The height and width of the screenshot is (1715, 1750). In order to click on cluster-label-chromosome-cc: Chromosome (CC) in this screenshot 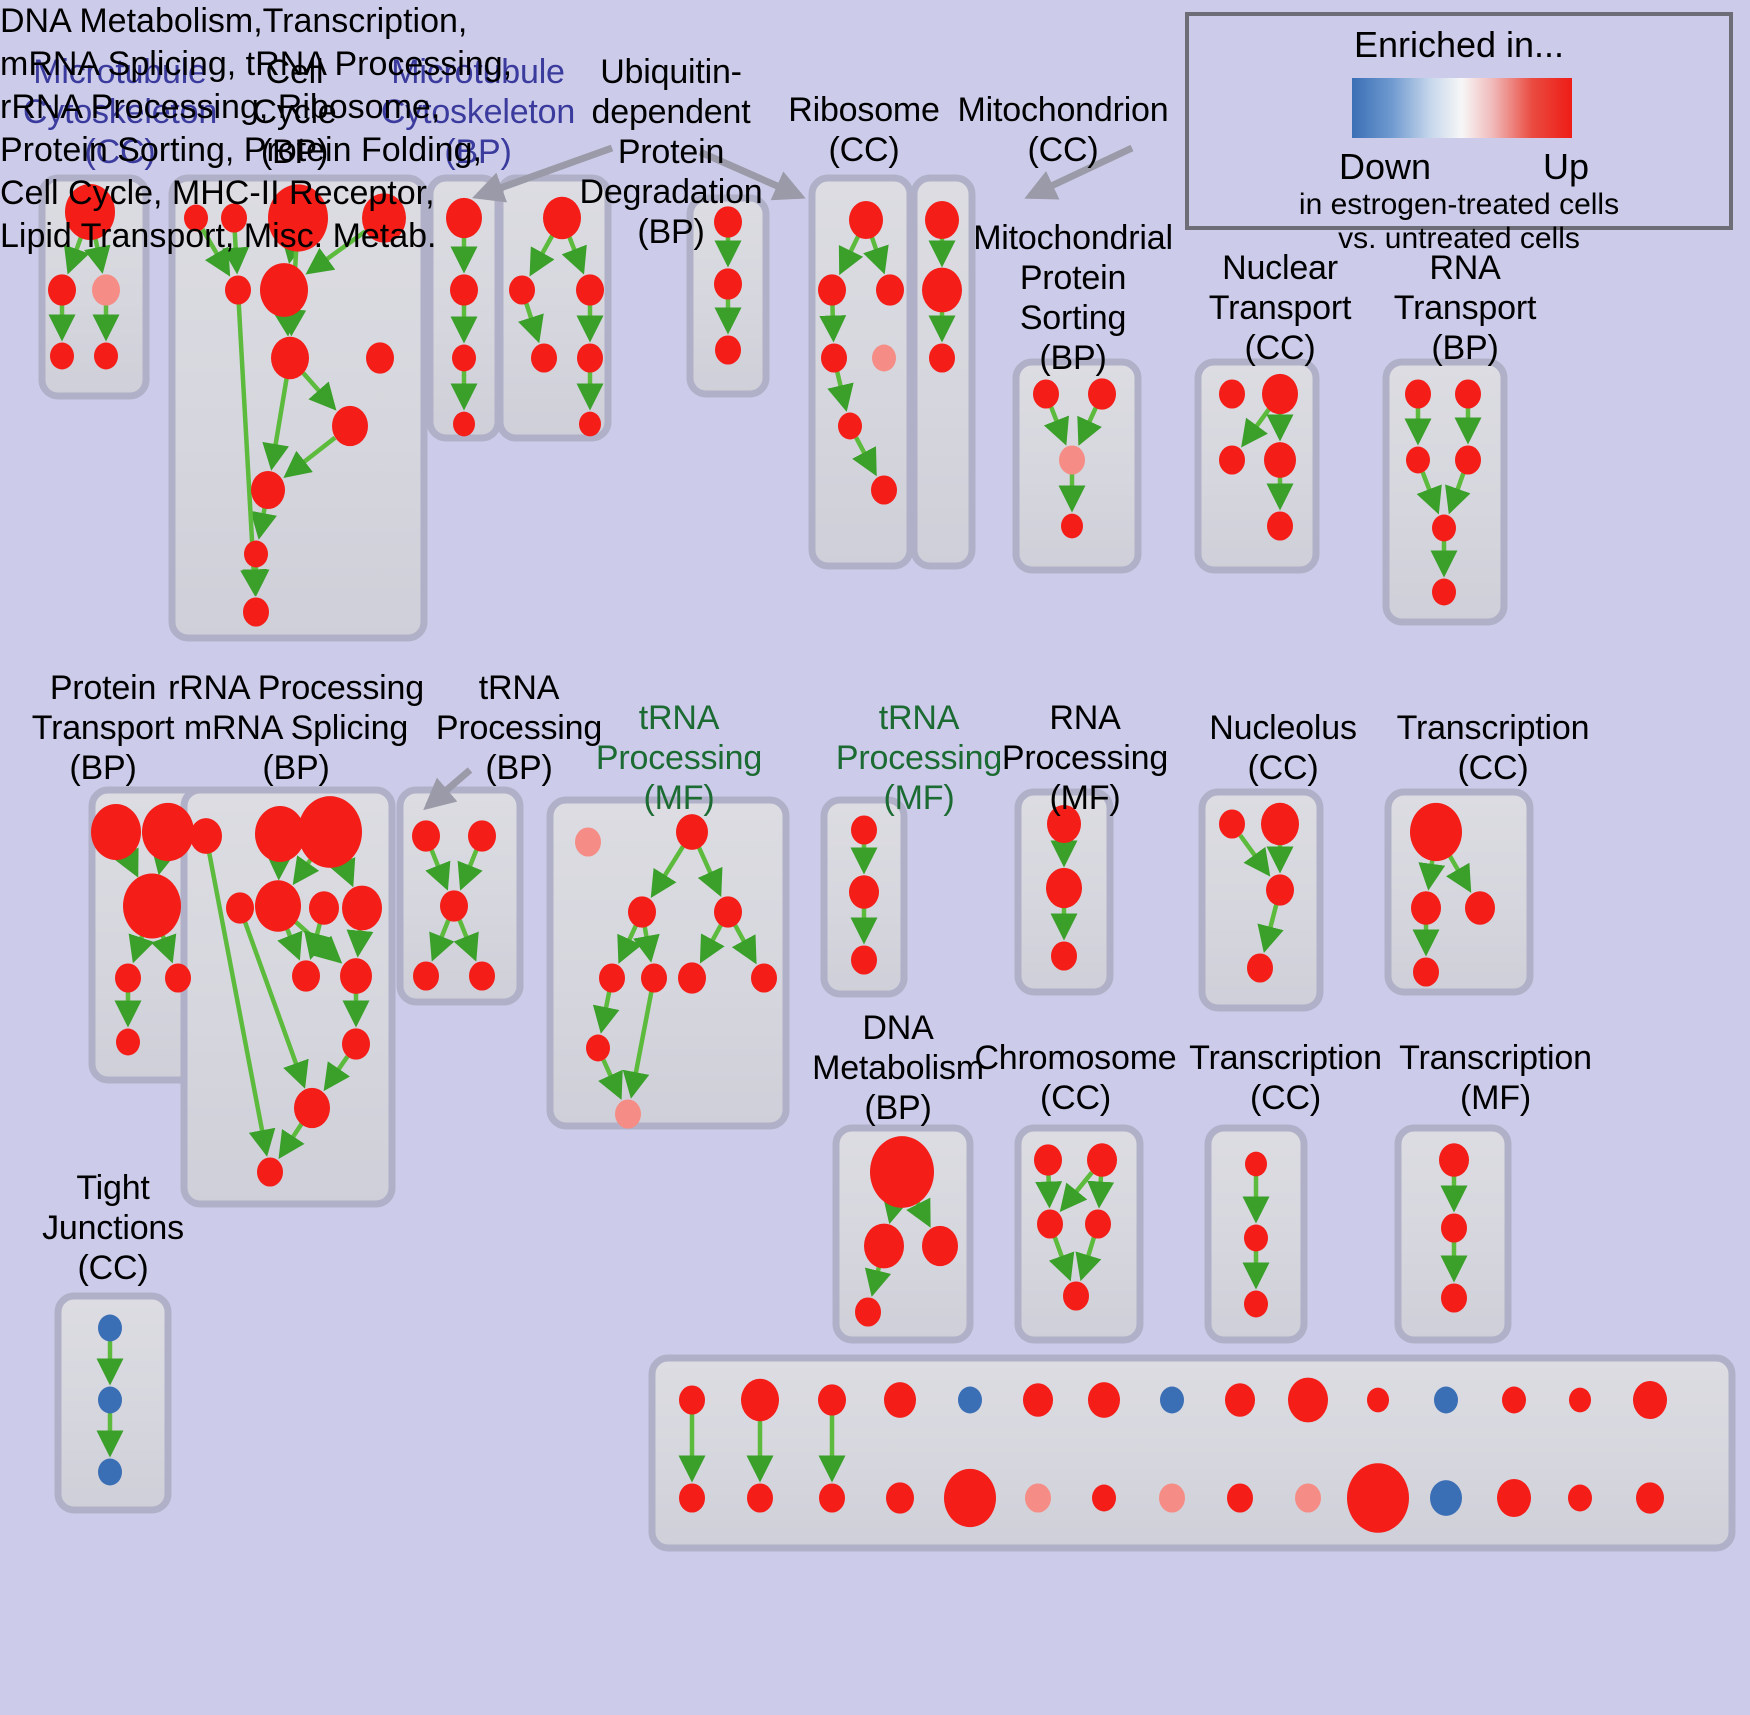, I will do `click(1075, 1078)`.